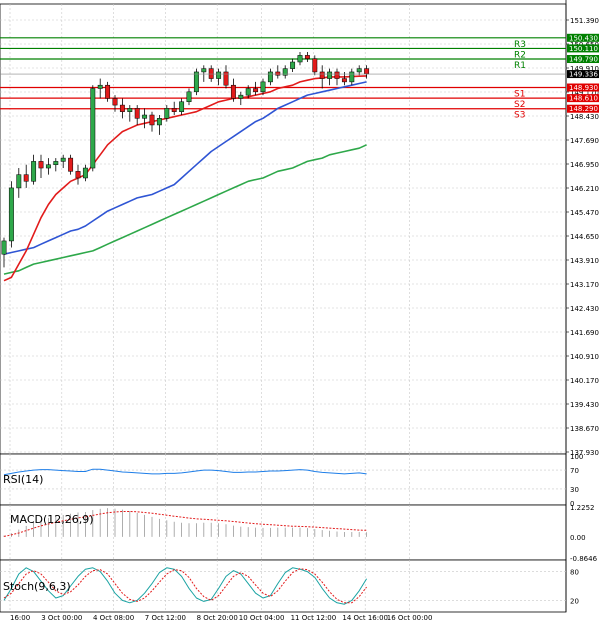  What do you see at coordinates (519, 105) in the screenshot?
I see `pivot-label-s2: S2` at bounding box center [519, 105].